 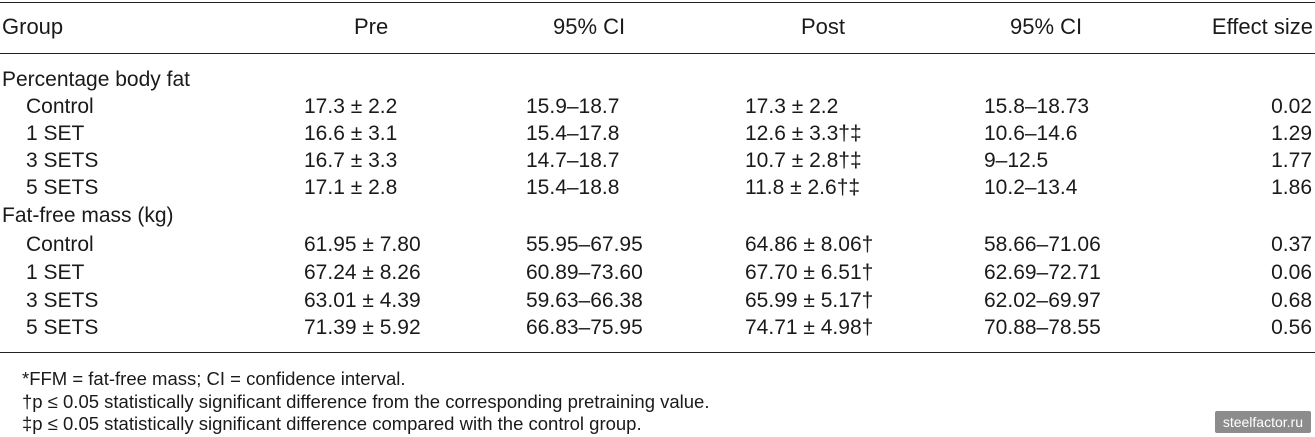 What do you see at coordinates (351, 187) in the screenshot?
I see `cell-pre: 17.1 ± 2.8` at bounding box center [351, 187].